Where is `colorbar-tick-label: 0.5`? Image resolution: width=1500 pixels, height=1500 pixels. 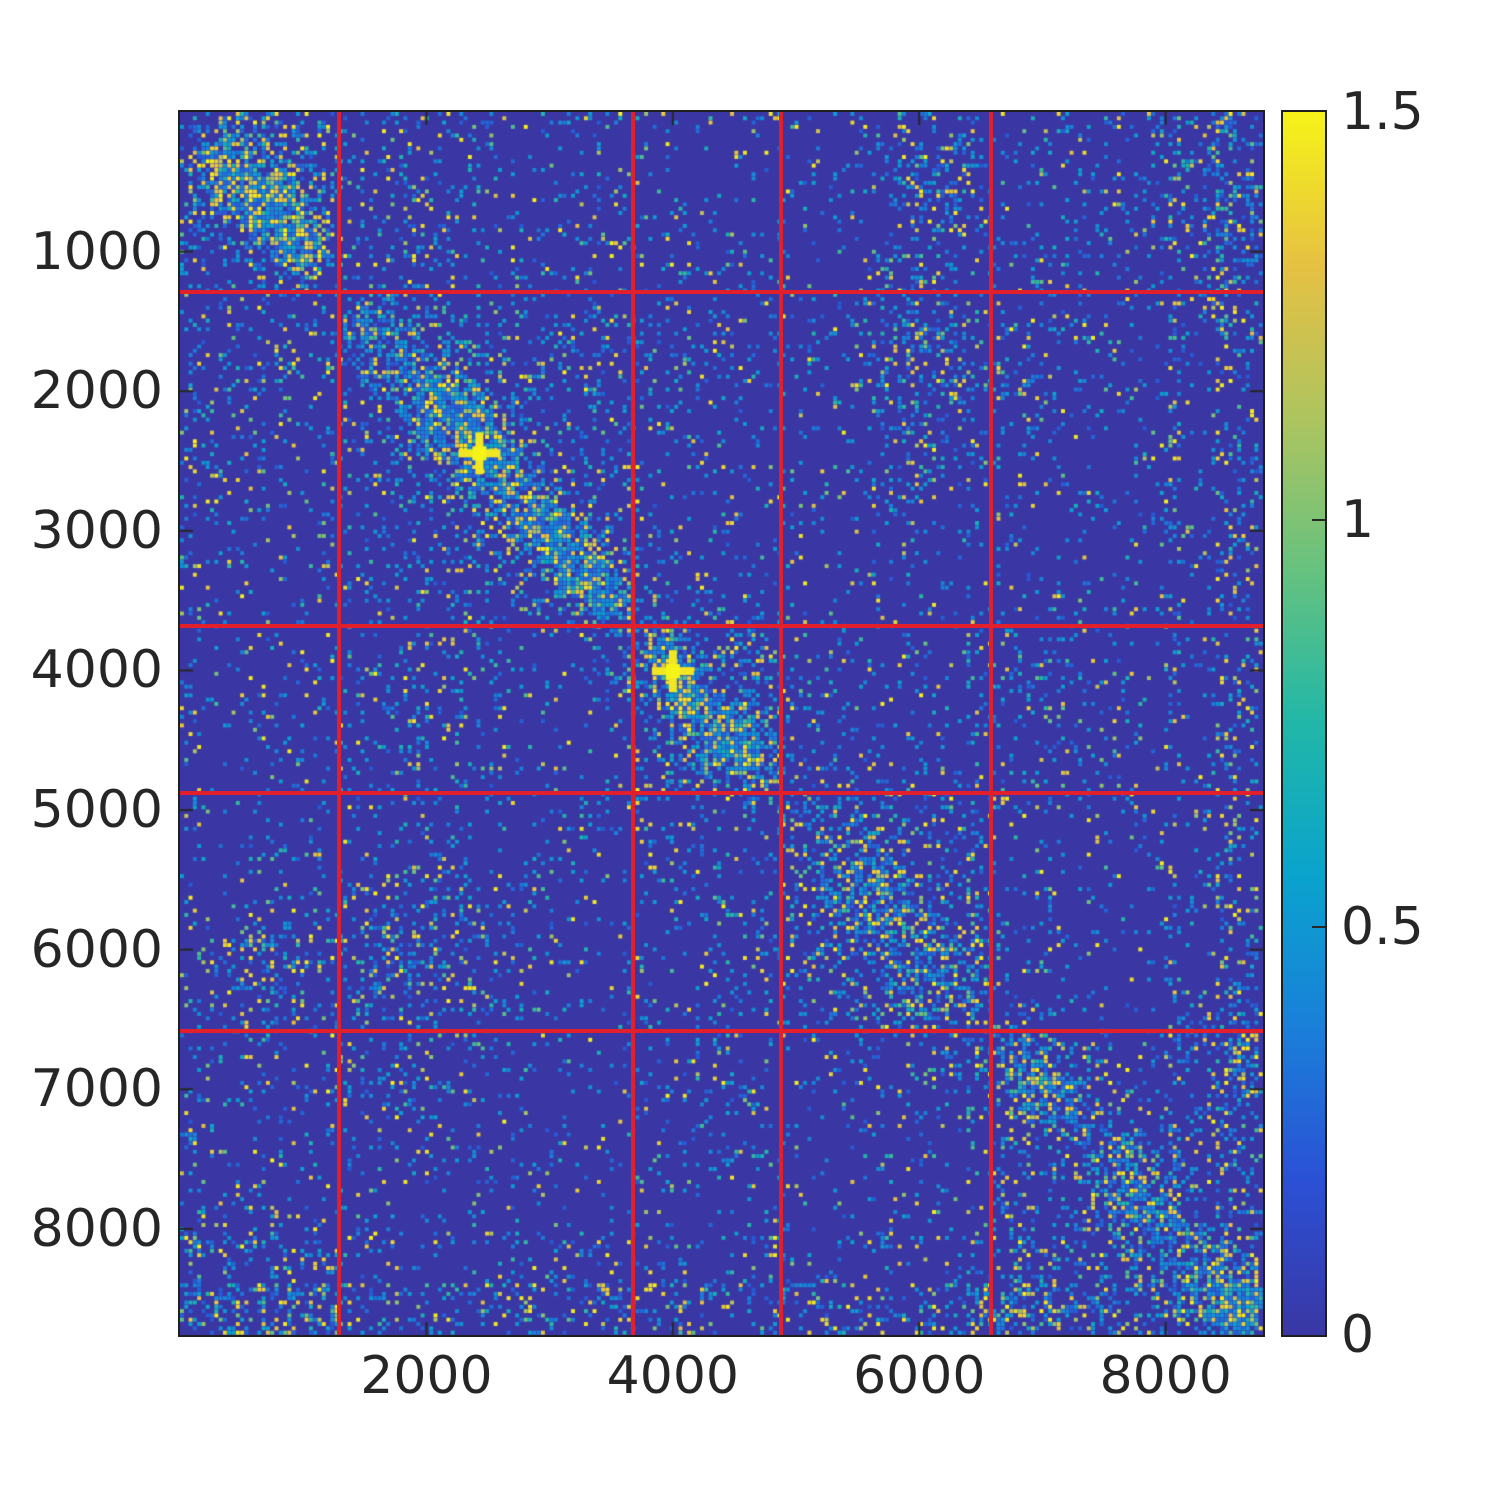 colorbar-tick-label: 0.5 is located at coordinates (1382, 927).